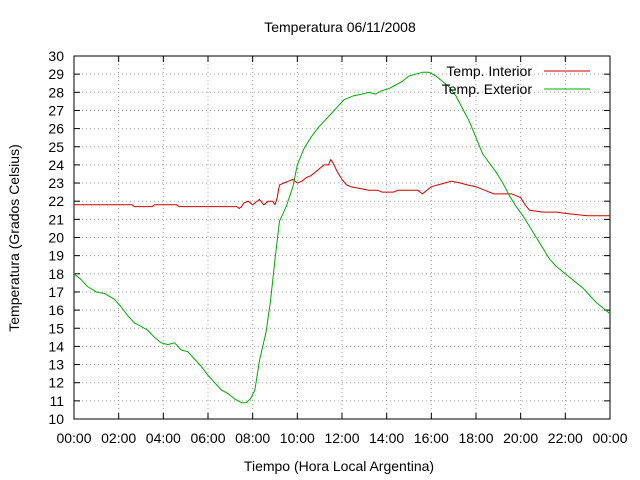 The image size is (640, 480). I want to click on y-tick-label: 27, so click(56, 110).